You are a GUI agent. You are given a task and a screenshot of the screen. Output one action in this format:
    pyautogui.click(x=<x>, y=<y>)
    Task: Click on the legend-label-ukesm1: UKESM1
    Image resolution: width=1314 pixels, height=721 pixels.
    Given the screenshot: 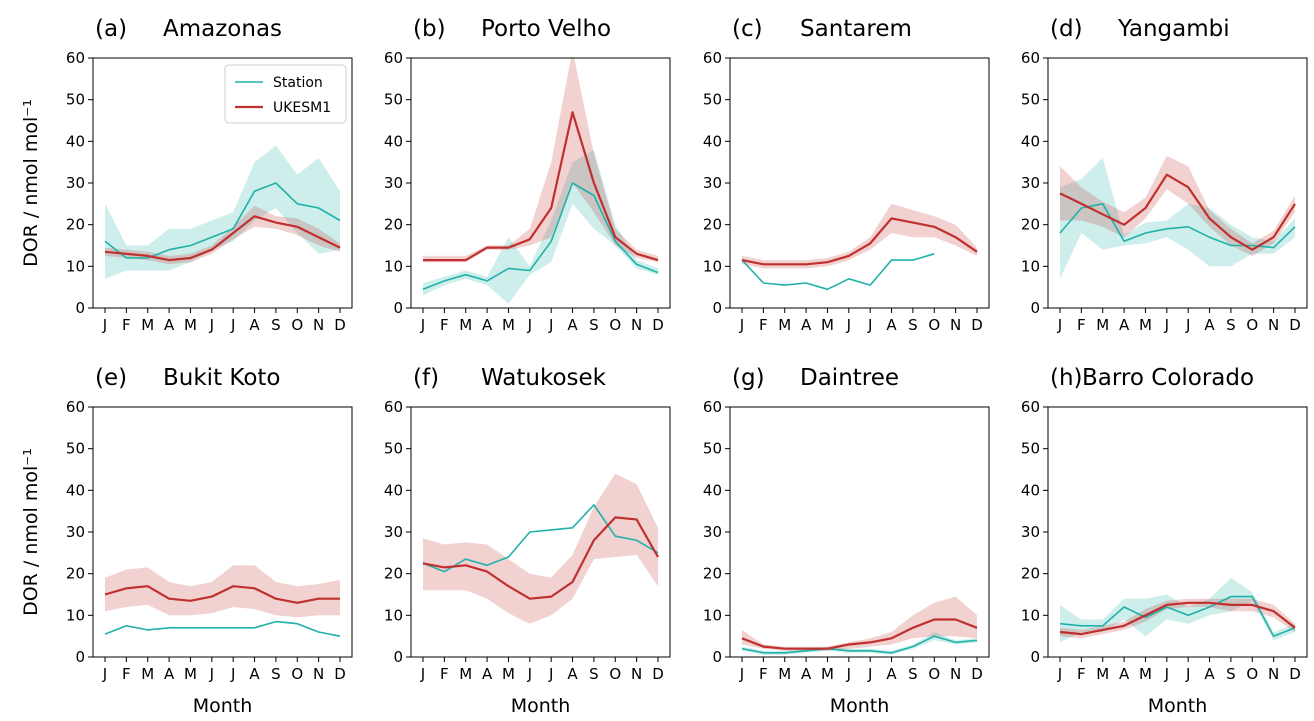 What is the action you would take?
    pyautogui.click(x=302, y=108)
    